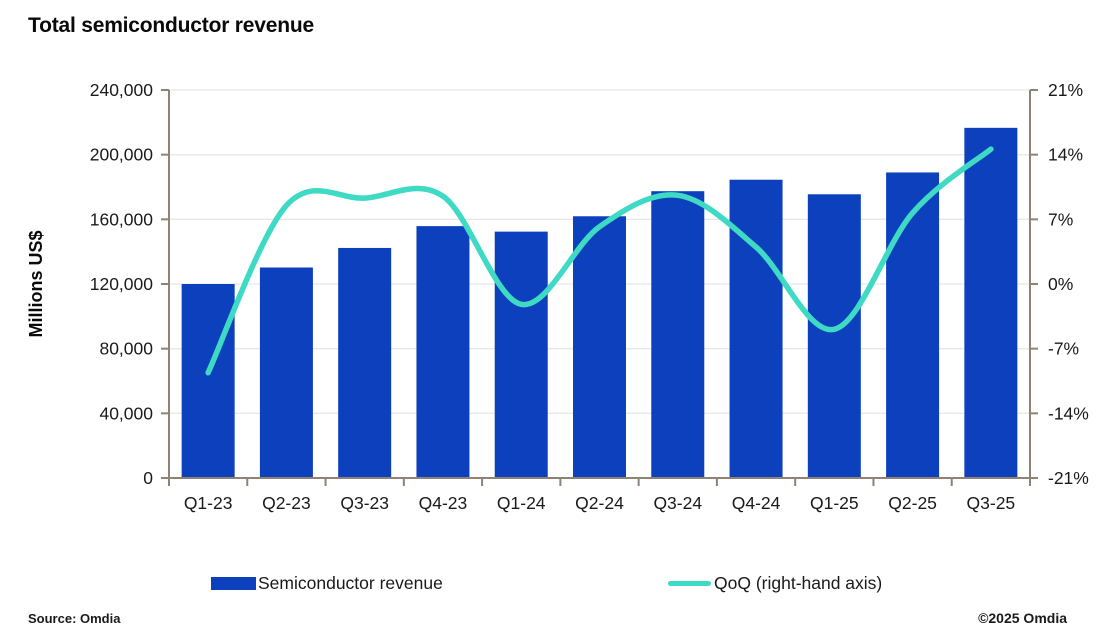  What do you see at coordinates (74, 618) in the screenshot?
I see `source-note: Source: Omdia` at bounding box center [74, 618].